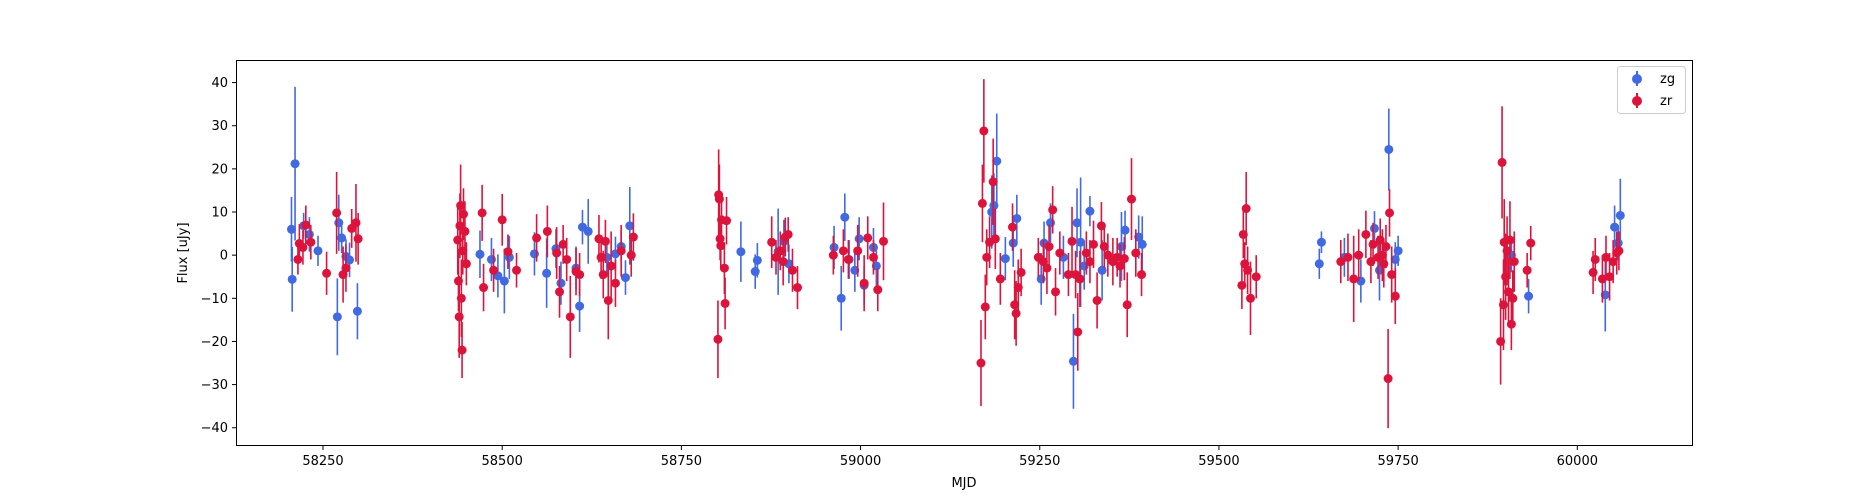 Image resolution: width=1875 pixels, height=500 pixels. I want to click on x-tick-label: 58750, so click(681, 461).